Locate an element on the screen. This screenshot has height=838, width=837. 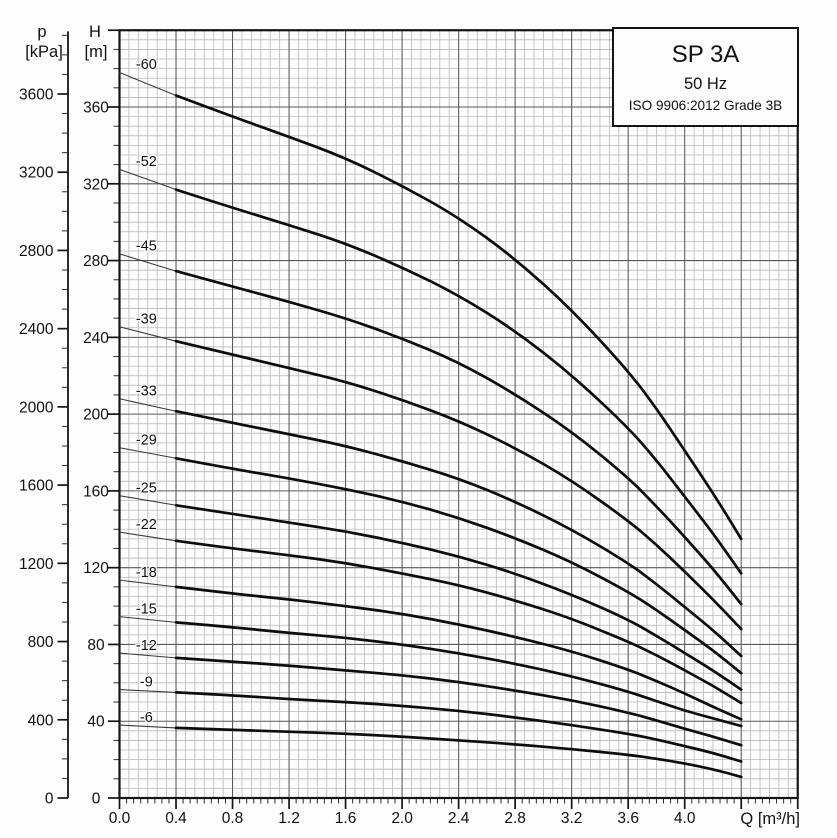
pressure-tick-label: 0 is located at coordinates (49, 799).